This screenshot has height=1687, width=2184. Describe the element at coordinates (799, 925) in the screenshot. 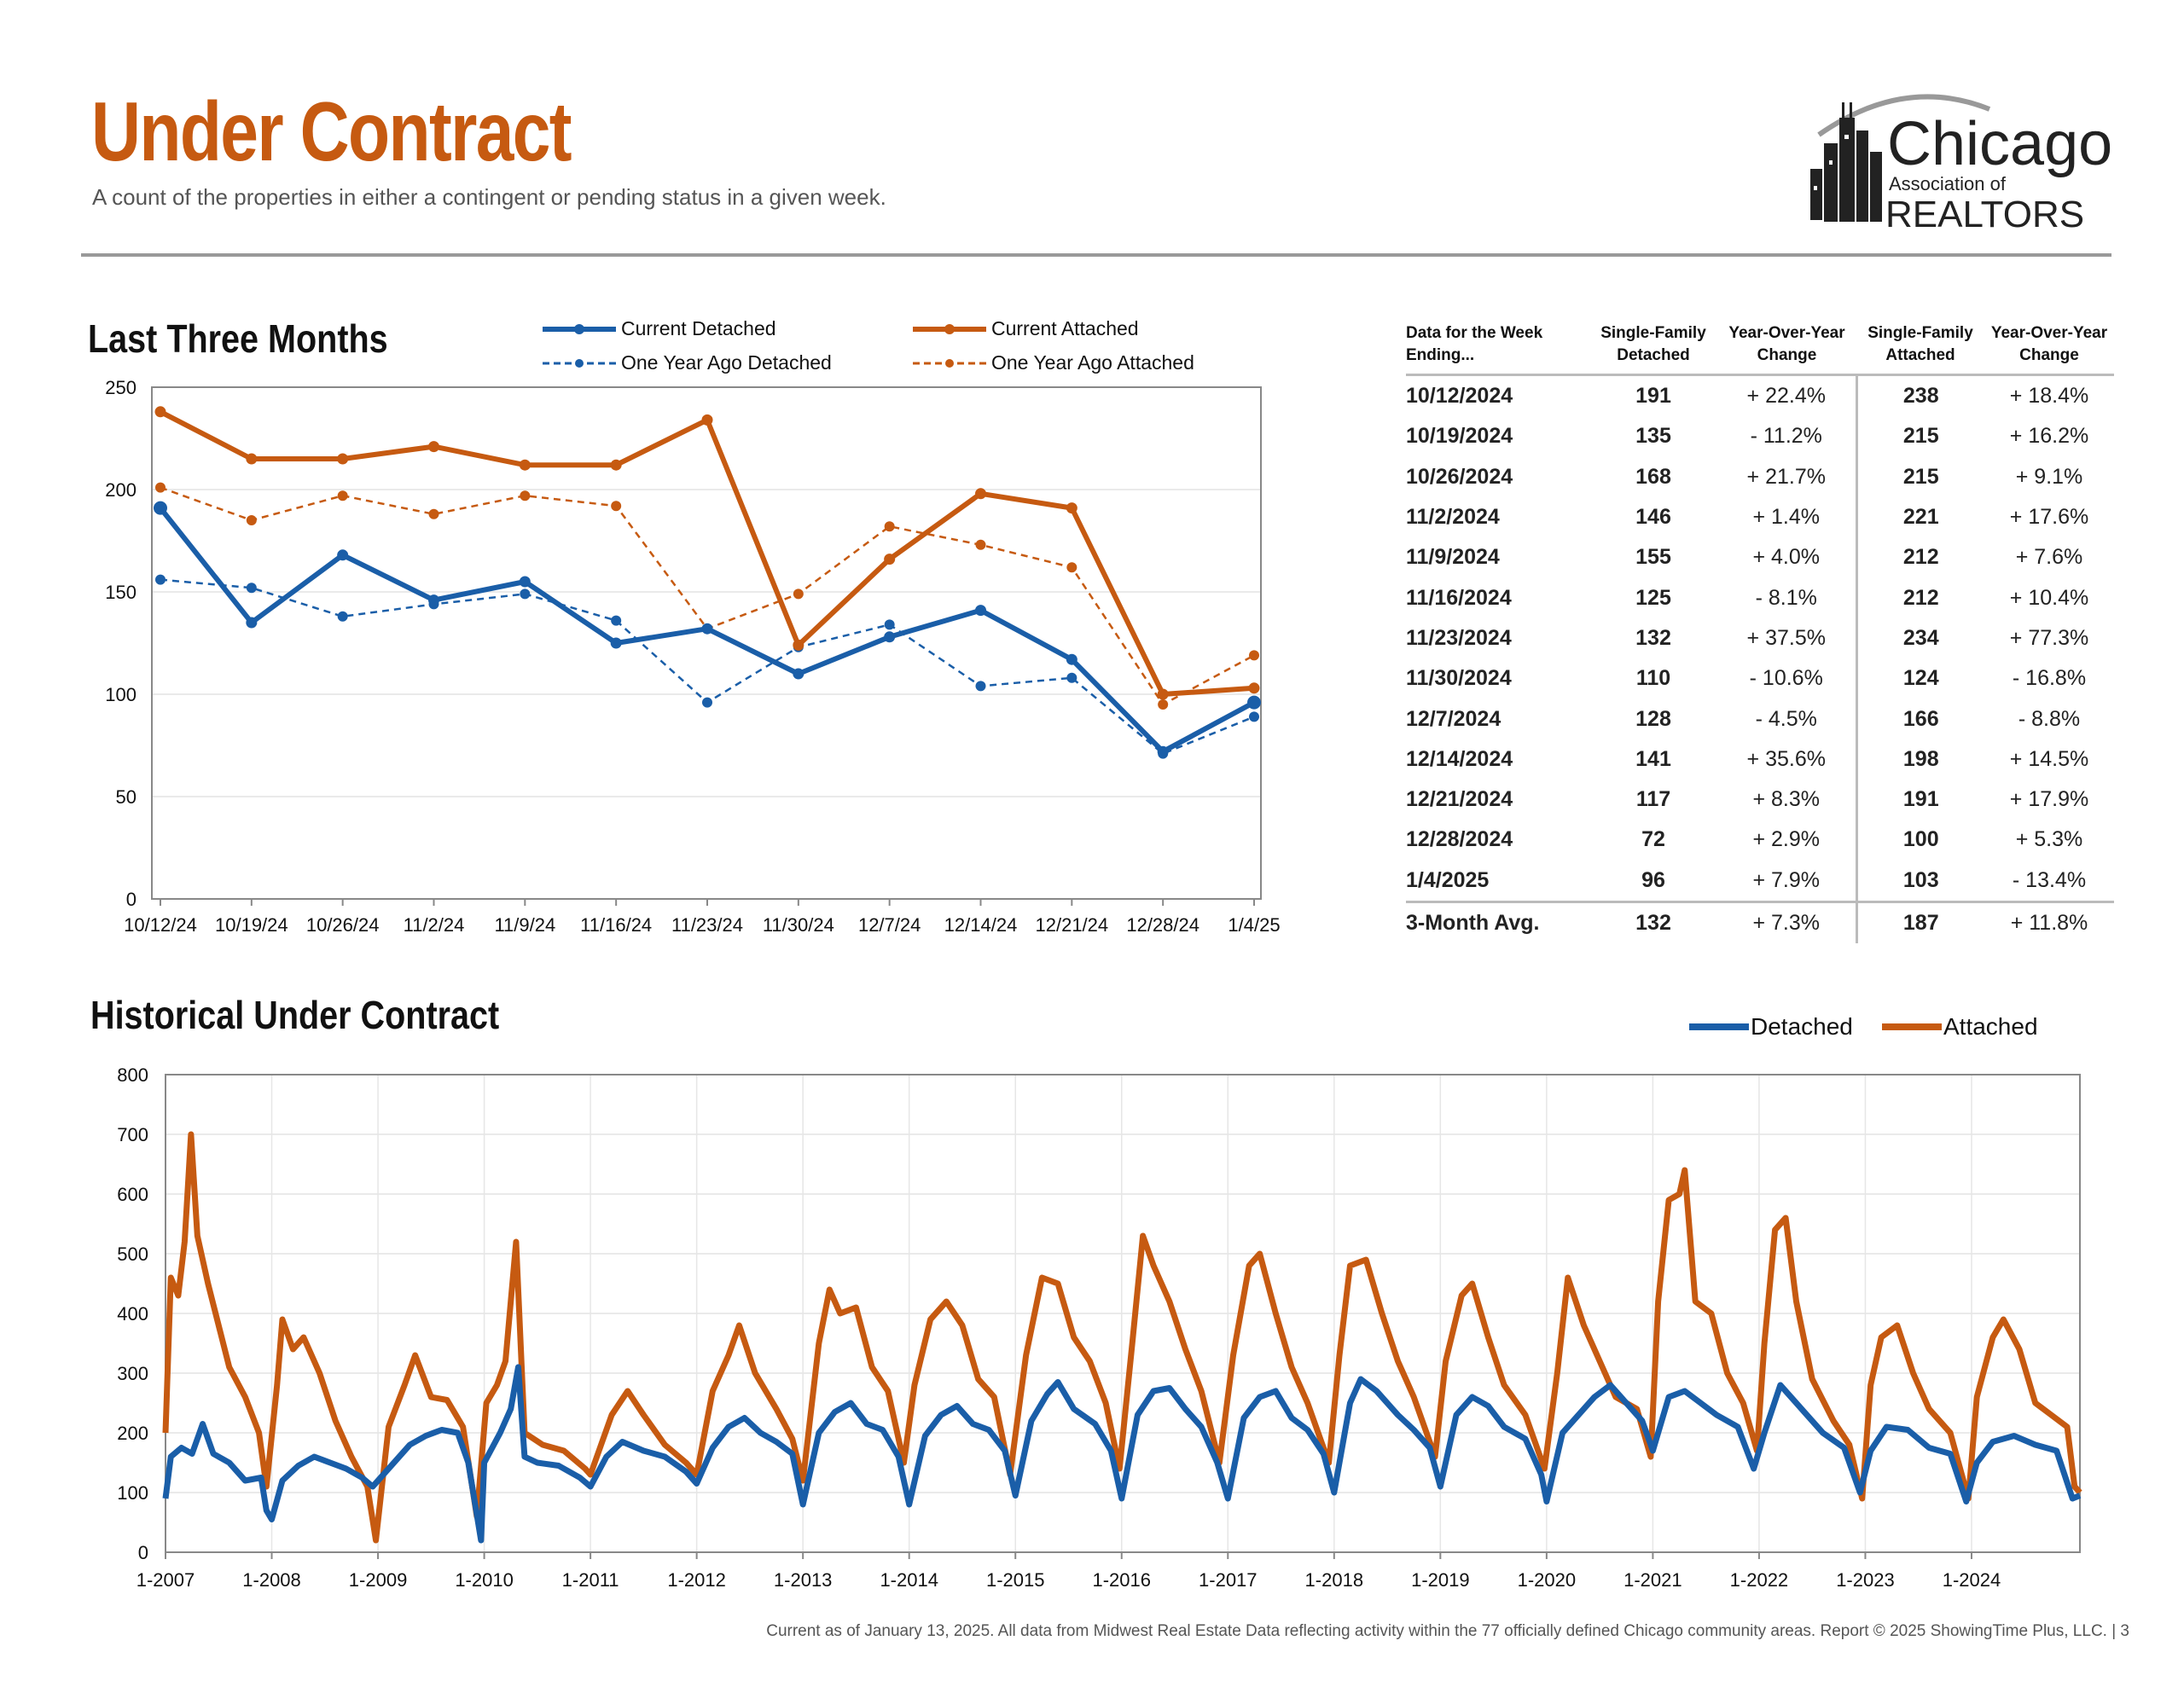

I see `x-tick-label: 11/30/24` at that location.